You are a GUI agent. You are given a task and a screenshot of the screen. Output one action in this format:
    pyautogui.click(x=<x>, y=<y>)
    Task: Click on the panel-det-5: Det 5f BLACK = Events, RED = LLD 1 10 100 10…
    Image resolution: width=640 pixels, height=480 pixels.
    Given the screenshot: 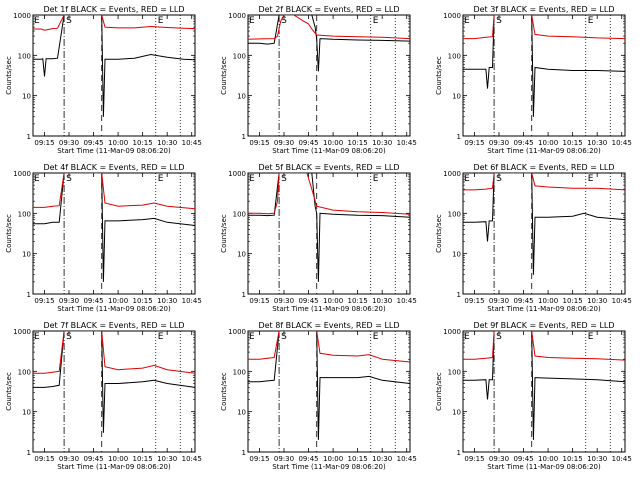 What is the action you would take?
    pyautogui.click(x=318, y=238)
    